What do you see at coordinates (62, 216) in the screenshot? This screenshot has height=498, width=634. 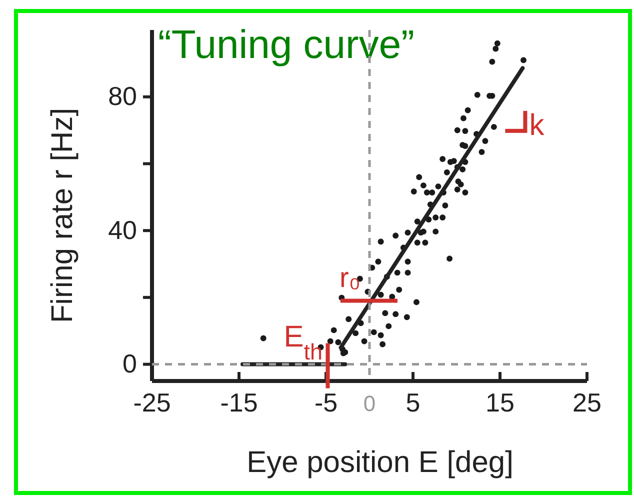 I see `y-axis-title: Firing rate r [Hz]` at bounding box center [62, 216].